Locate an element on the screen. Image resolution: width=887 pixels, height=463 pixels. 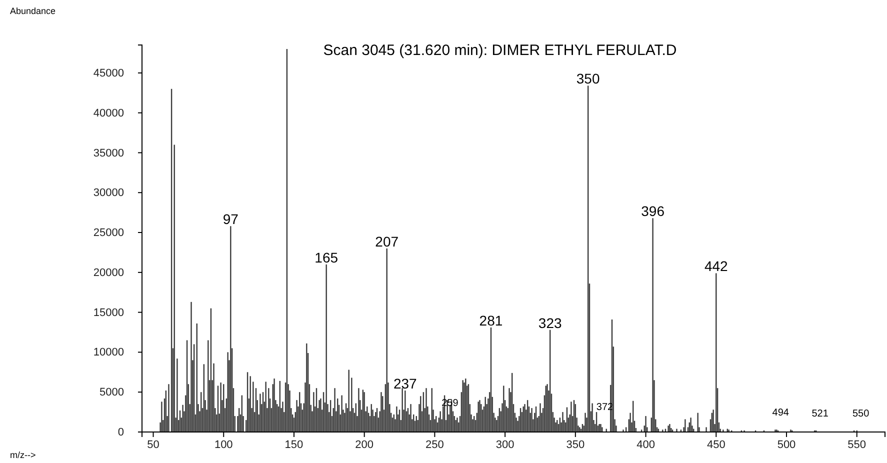
x-tick-label: 250 is located at coordinates (435, 444).